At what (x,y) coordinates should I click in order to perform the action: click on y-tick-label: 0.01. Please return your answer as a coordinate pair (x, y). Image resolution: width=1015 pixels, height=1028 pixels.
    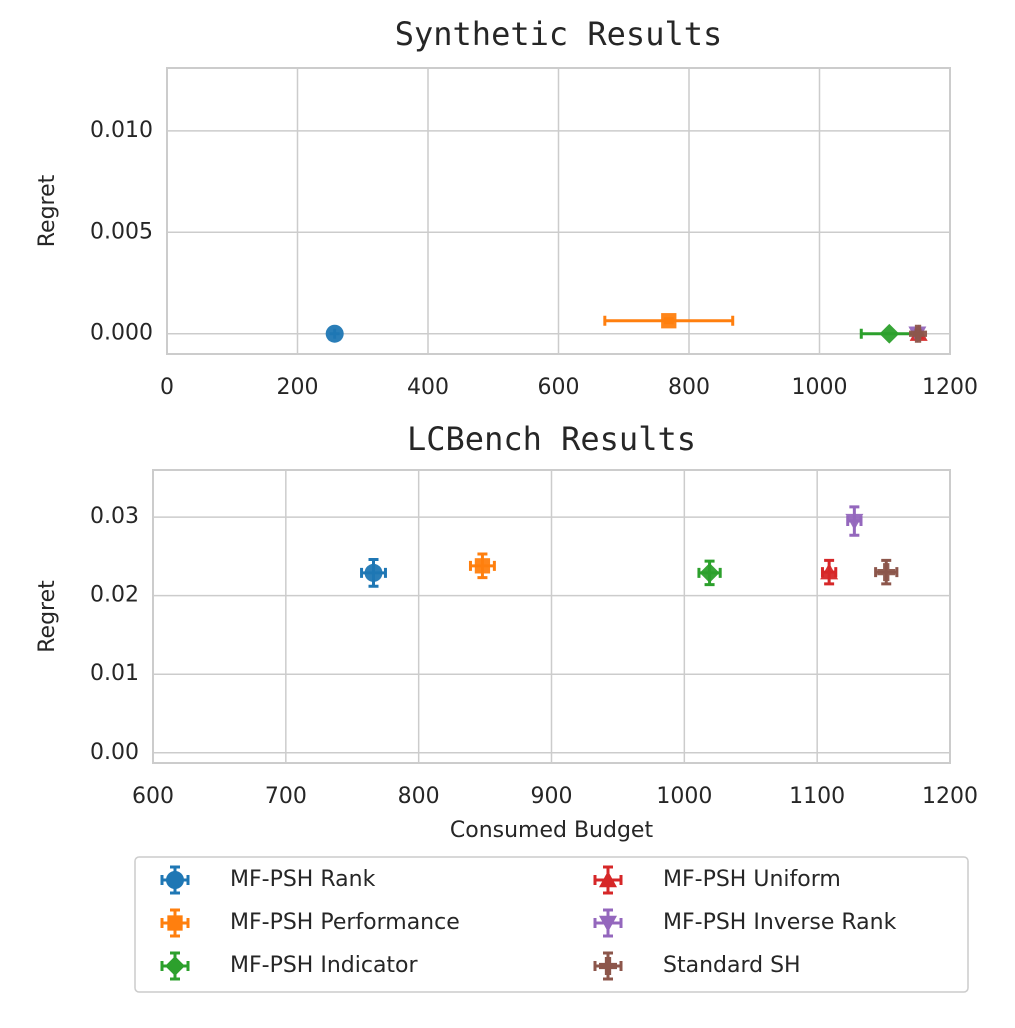
    Looking at the image, I should click on (114, 673).